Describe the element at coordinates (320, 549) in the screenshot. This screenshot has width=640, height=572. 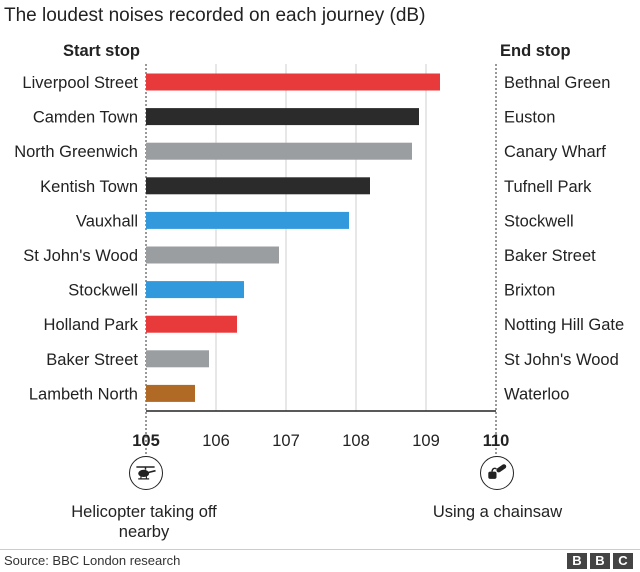
I see `footer-divider` at that location.